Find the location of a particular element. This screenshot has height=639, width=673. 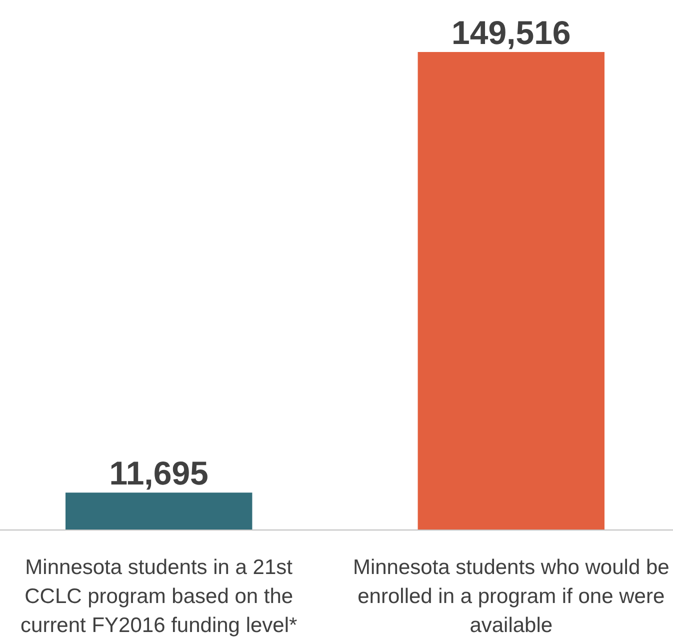

x-tick-label: Minnesota students who would be enrolled in a program if one were available is located at coordinates (511, 596).